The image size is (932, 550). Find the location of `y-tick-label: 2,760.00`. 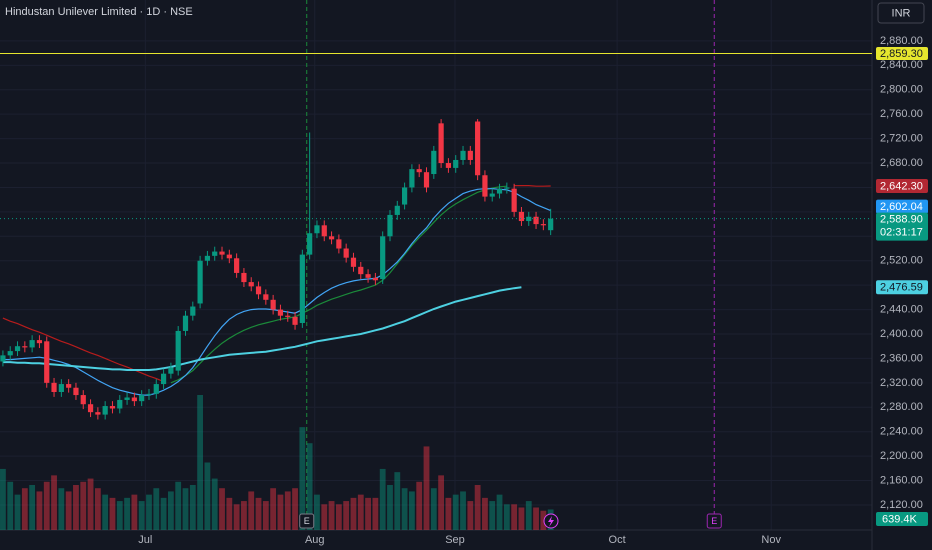

y-tick-label: 2,760.00 is located at coordinates (901, 114).